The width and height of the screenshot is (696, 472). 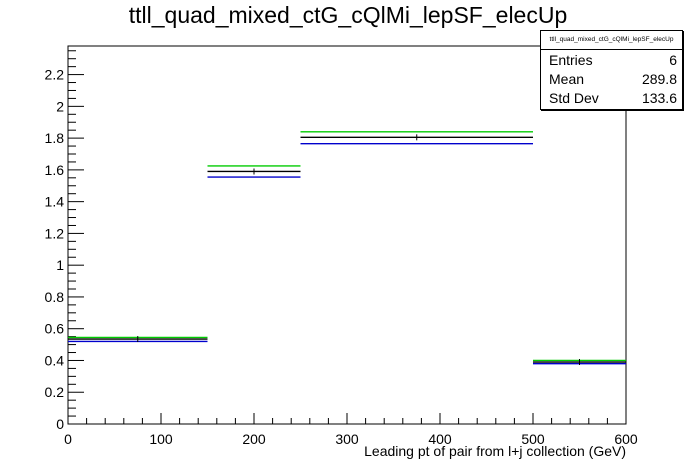 What do you see at coordinates (55, 138) in the screenshot?
I see `y-tick-label: 1.8` at bounding box center [55, 138].